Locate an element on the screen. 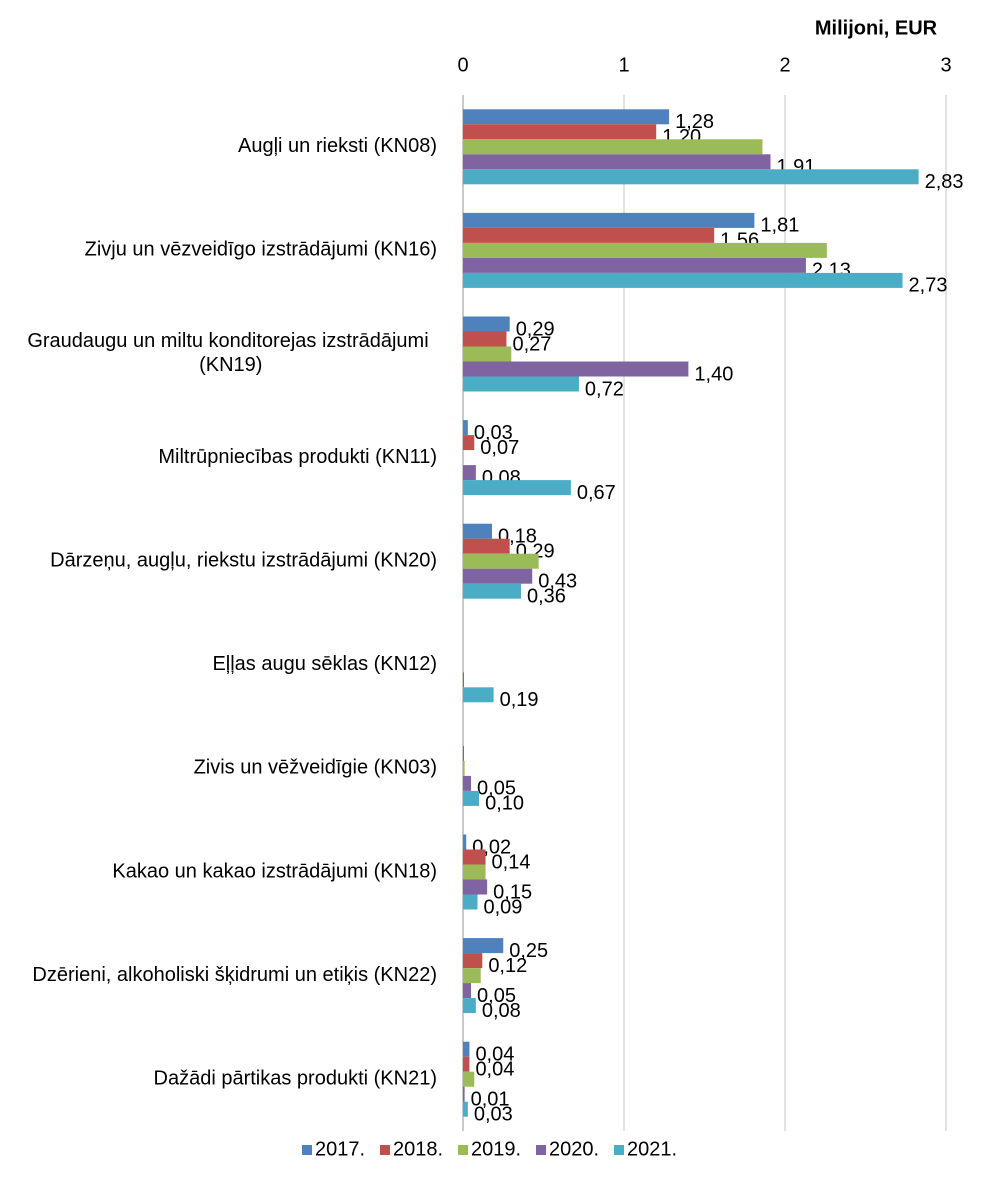 The height and width of the screenshot is (1190, 987). y-tick-label: Eļļas augu sēklas (KN12) is located at coordinates (324, 664).